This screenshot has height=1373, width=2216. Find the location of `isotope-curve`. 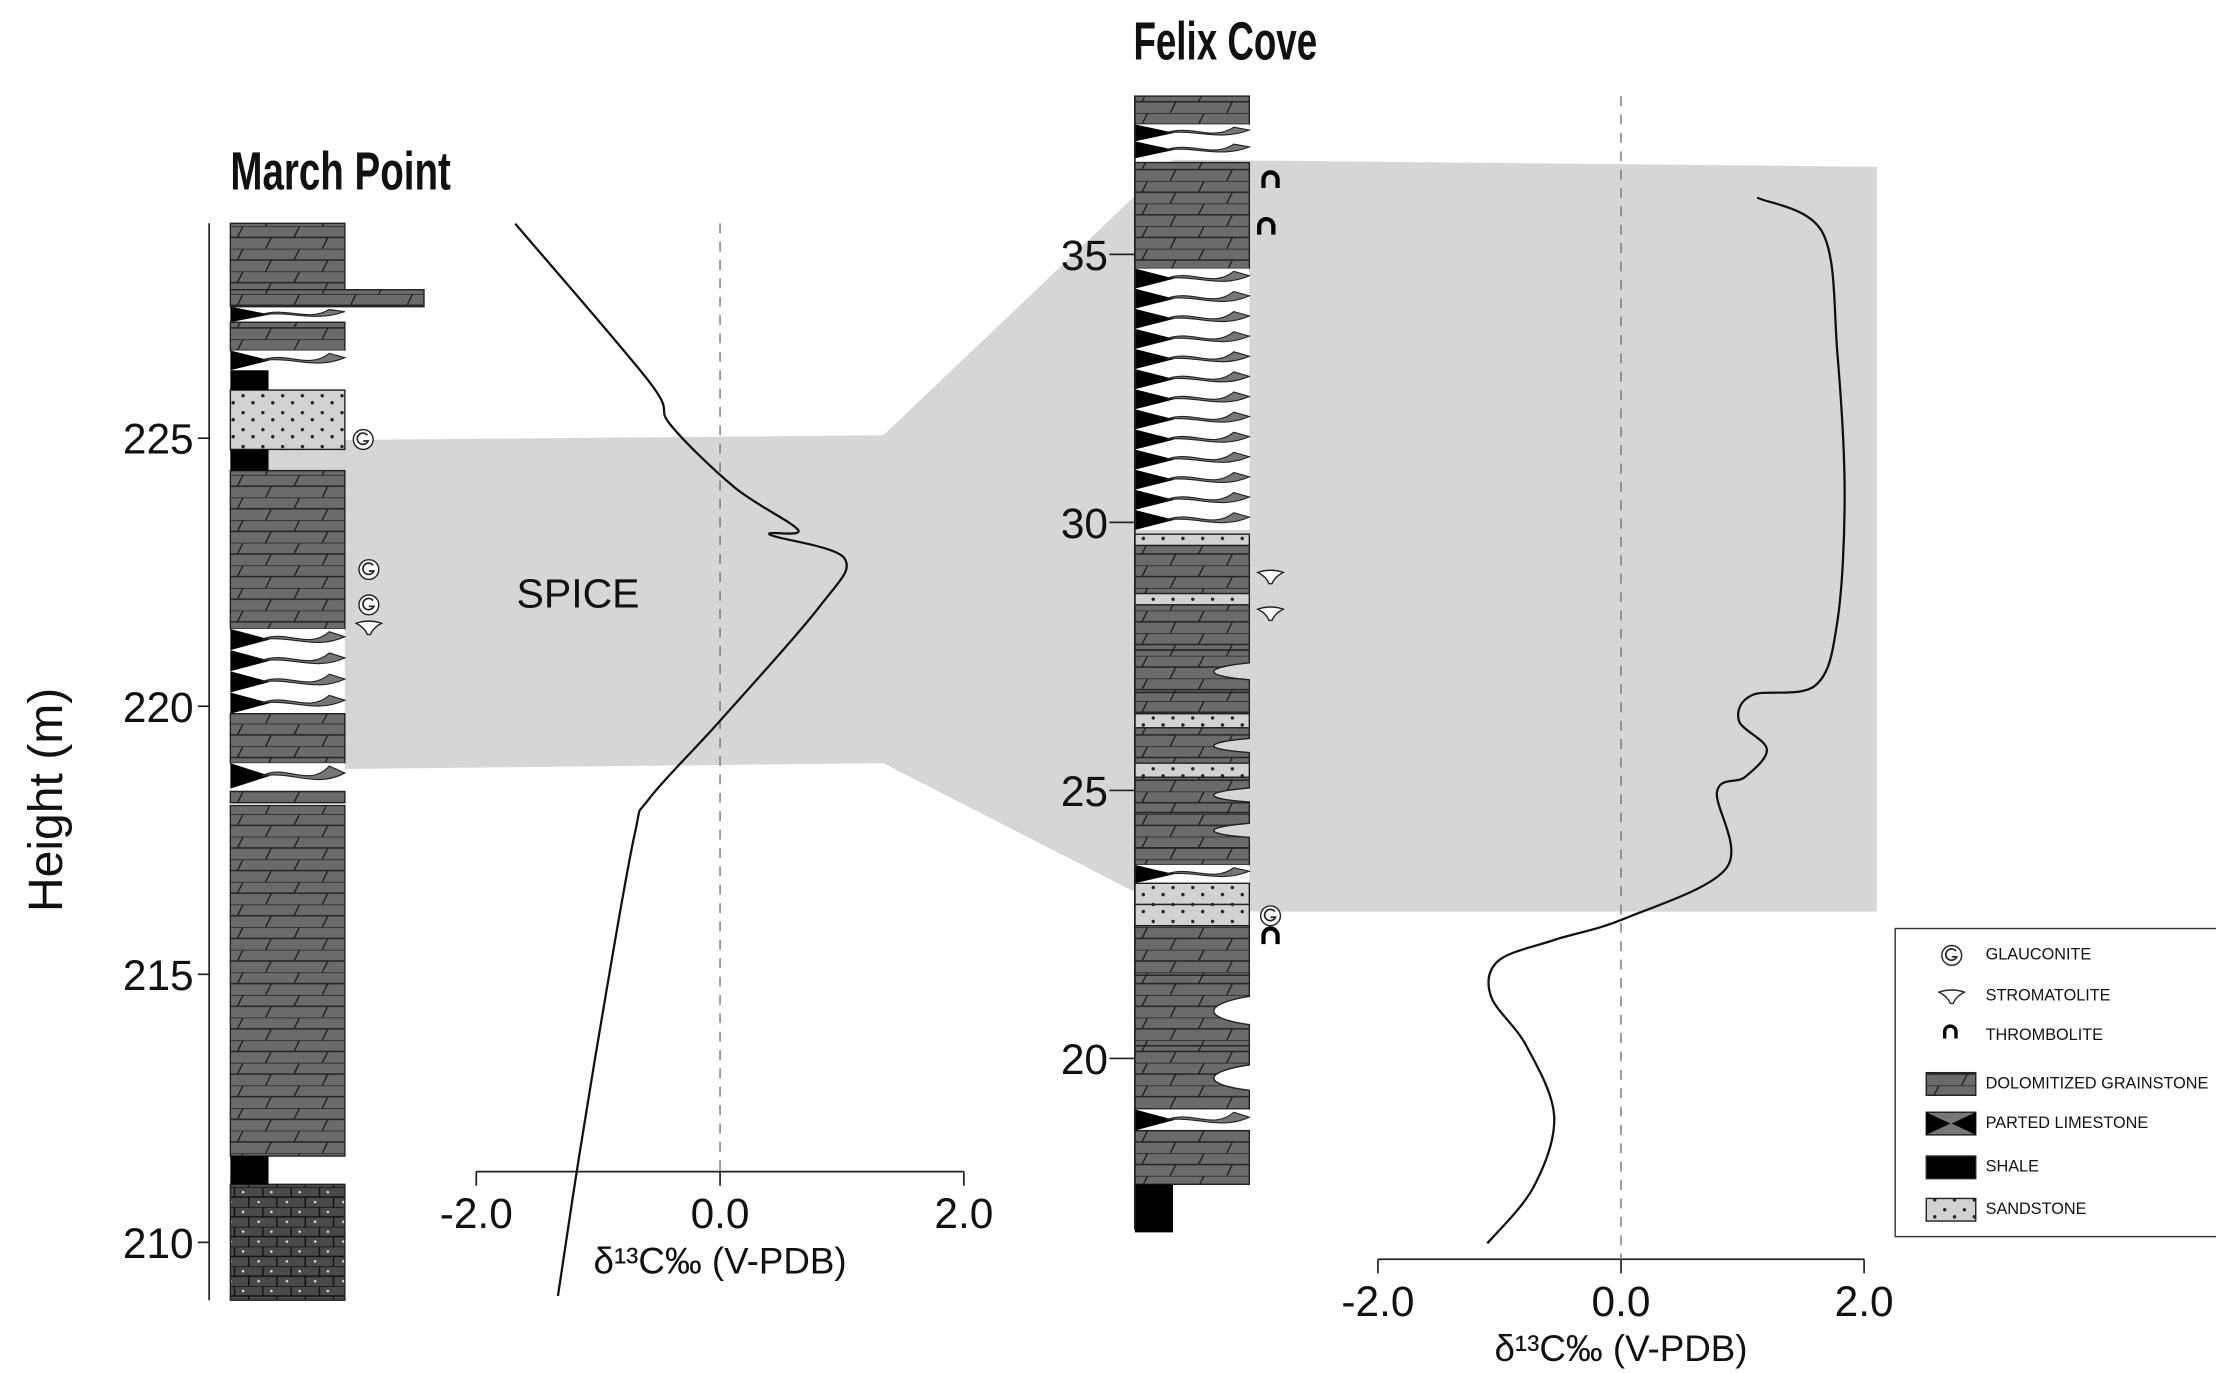

isotope-curve is located at coordinates (1666, 720).